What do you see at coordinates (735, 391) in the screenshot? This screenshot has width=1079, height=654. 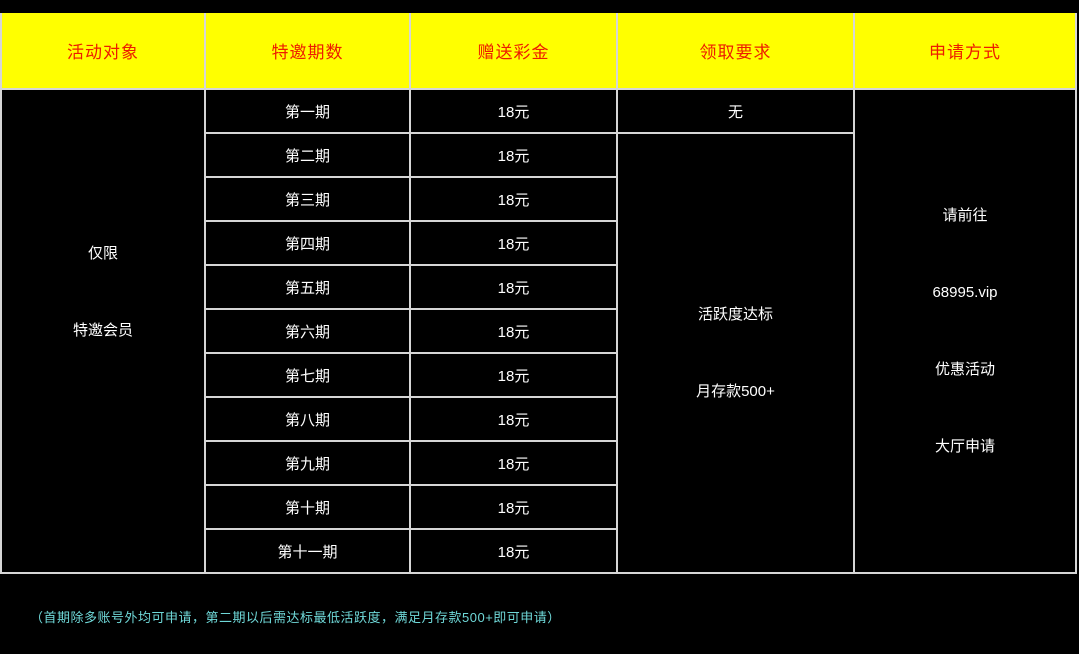 I see `requirement-line-deposit: 月存款500+` at bounding box center [735, 391].